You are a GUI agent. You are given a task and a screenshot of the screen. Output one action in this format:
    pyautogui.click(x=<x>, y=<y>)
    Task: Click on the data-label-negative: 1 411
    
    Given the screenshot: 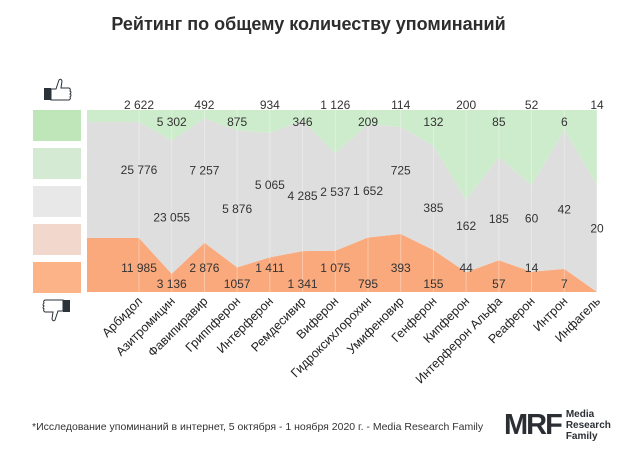 What is the action you would take?
    pyautogui.click(x=269, y=268)
    